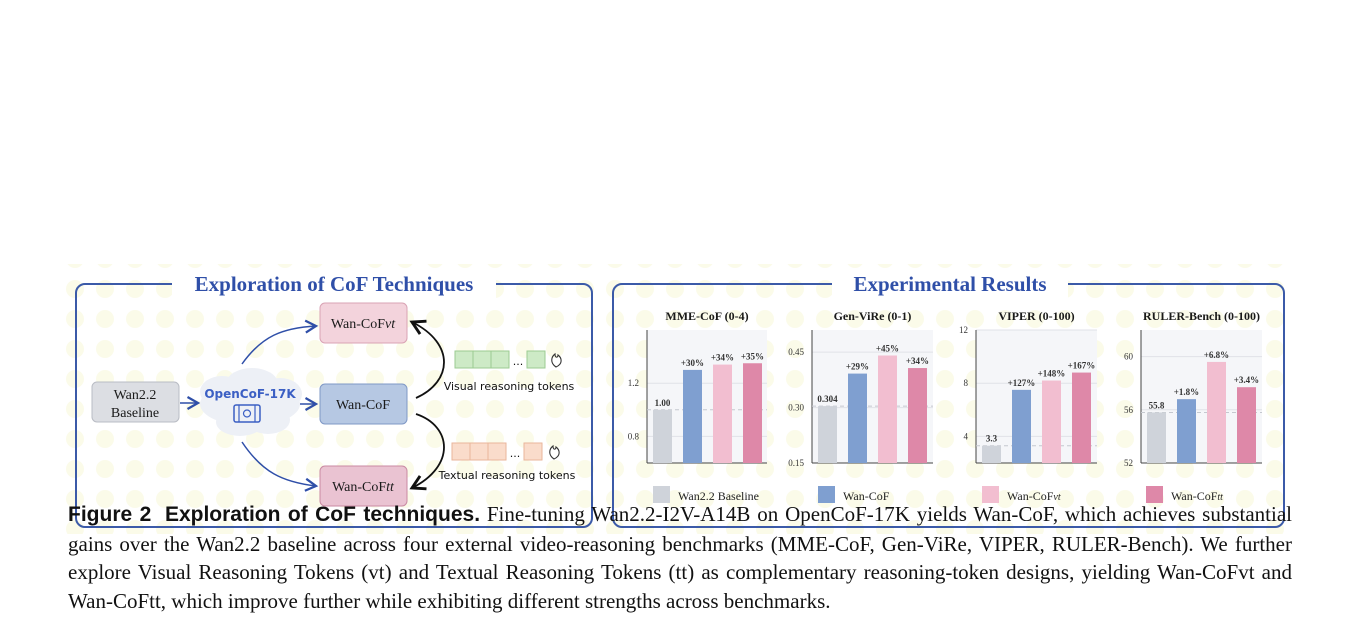 The width and height of the screenshot is (1360, 628). I want to click on bar-value-label: 1.00, so click(663, 403).